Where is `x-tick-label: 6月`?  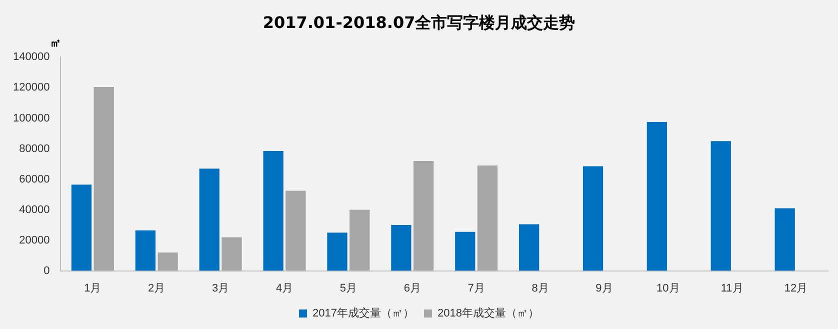 x-tick-label: 6月 is located at coordinates (412, 288).